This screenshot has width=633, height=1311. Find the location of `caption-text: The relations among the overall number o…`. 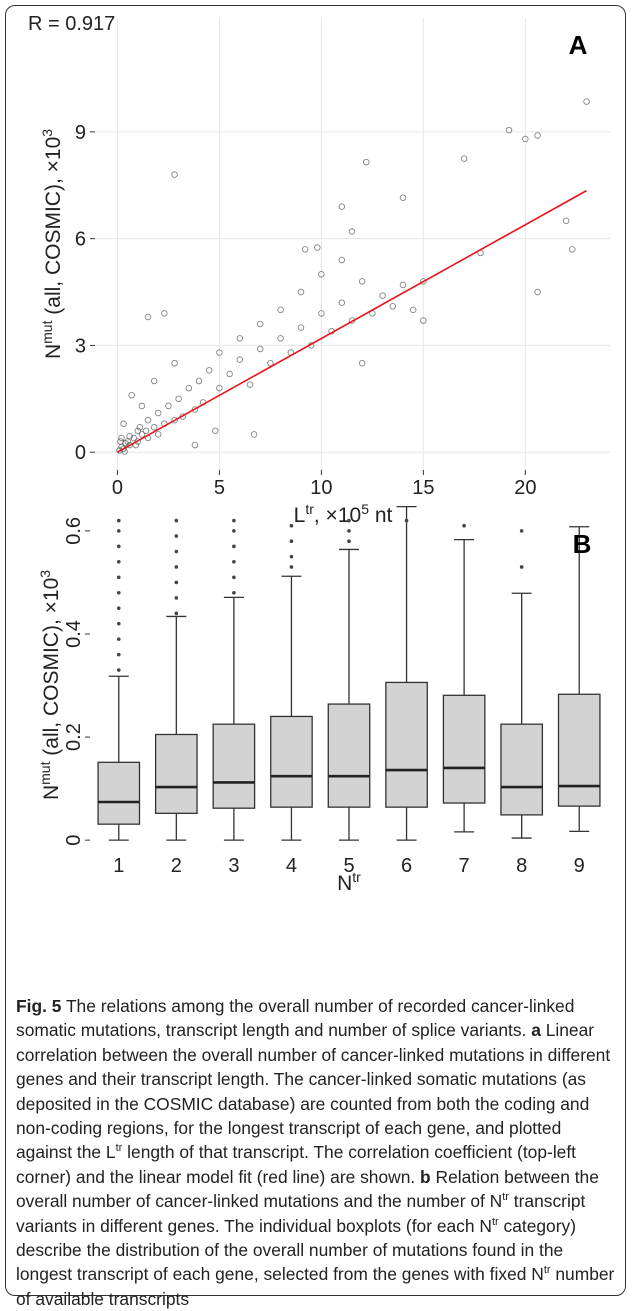

caption-text: The relations among the overall number o… is located at coordinates (295, 1018).